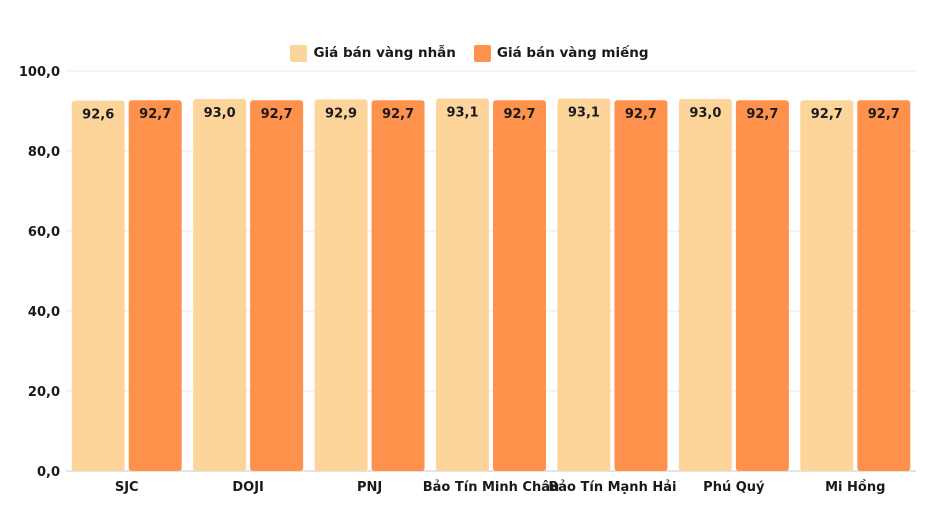  I want to click on x-tick-label: DOJI, so click(248, 487).